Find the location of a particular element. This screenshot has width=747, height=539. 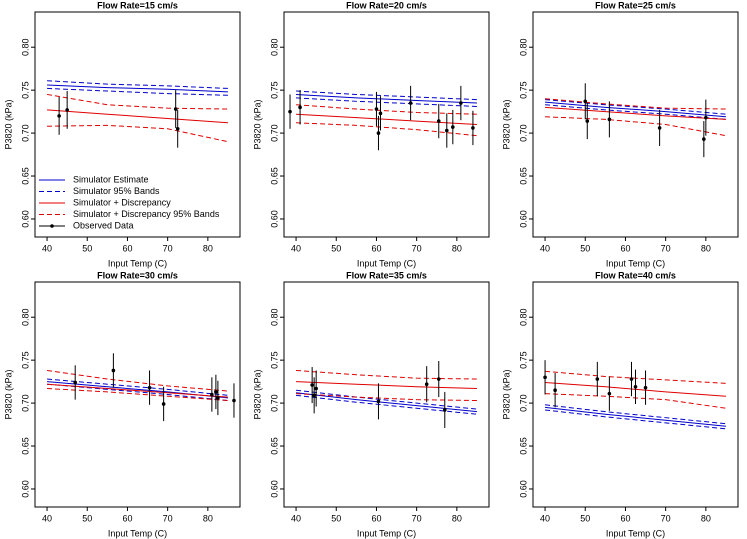

chart-title: Flow Rate=20 cm/s is located at coordinates (386, 5).